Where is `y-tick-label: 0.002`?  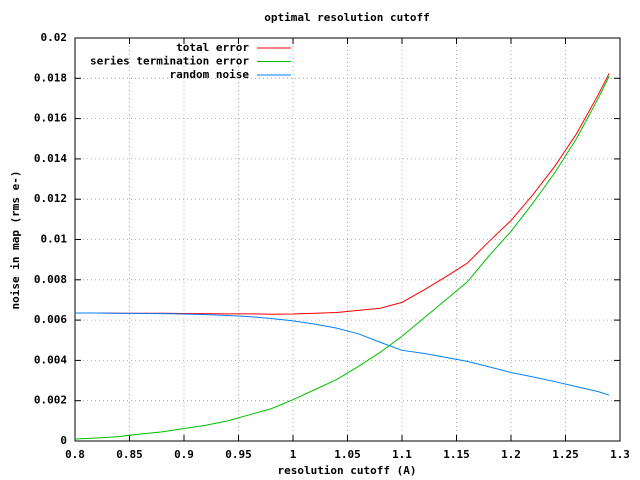
y-tick-label: 0.002 is located at coordinates (50, 400).